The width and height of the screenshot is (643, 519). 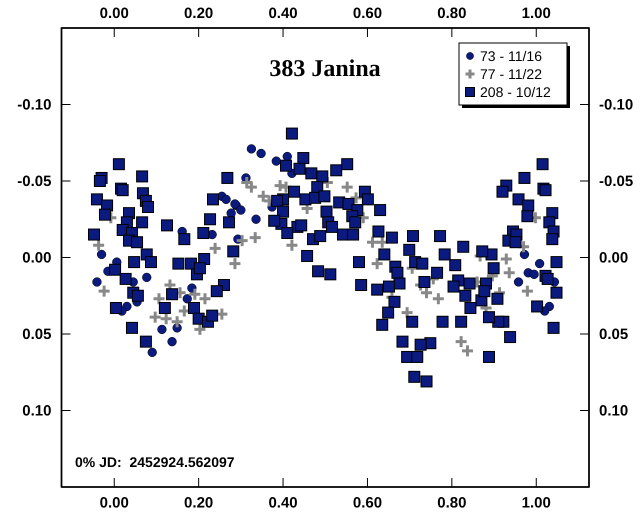 I want to click on annotation: 0% JD: 2452924.562097, so click(x=155, y=462).